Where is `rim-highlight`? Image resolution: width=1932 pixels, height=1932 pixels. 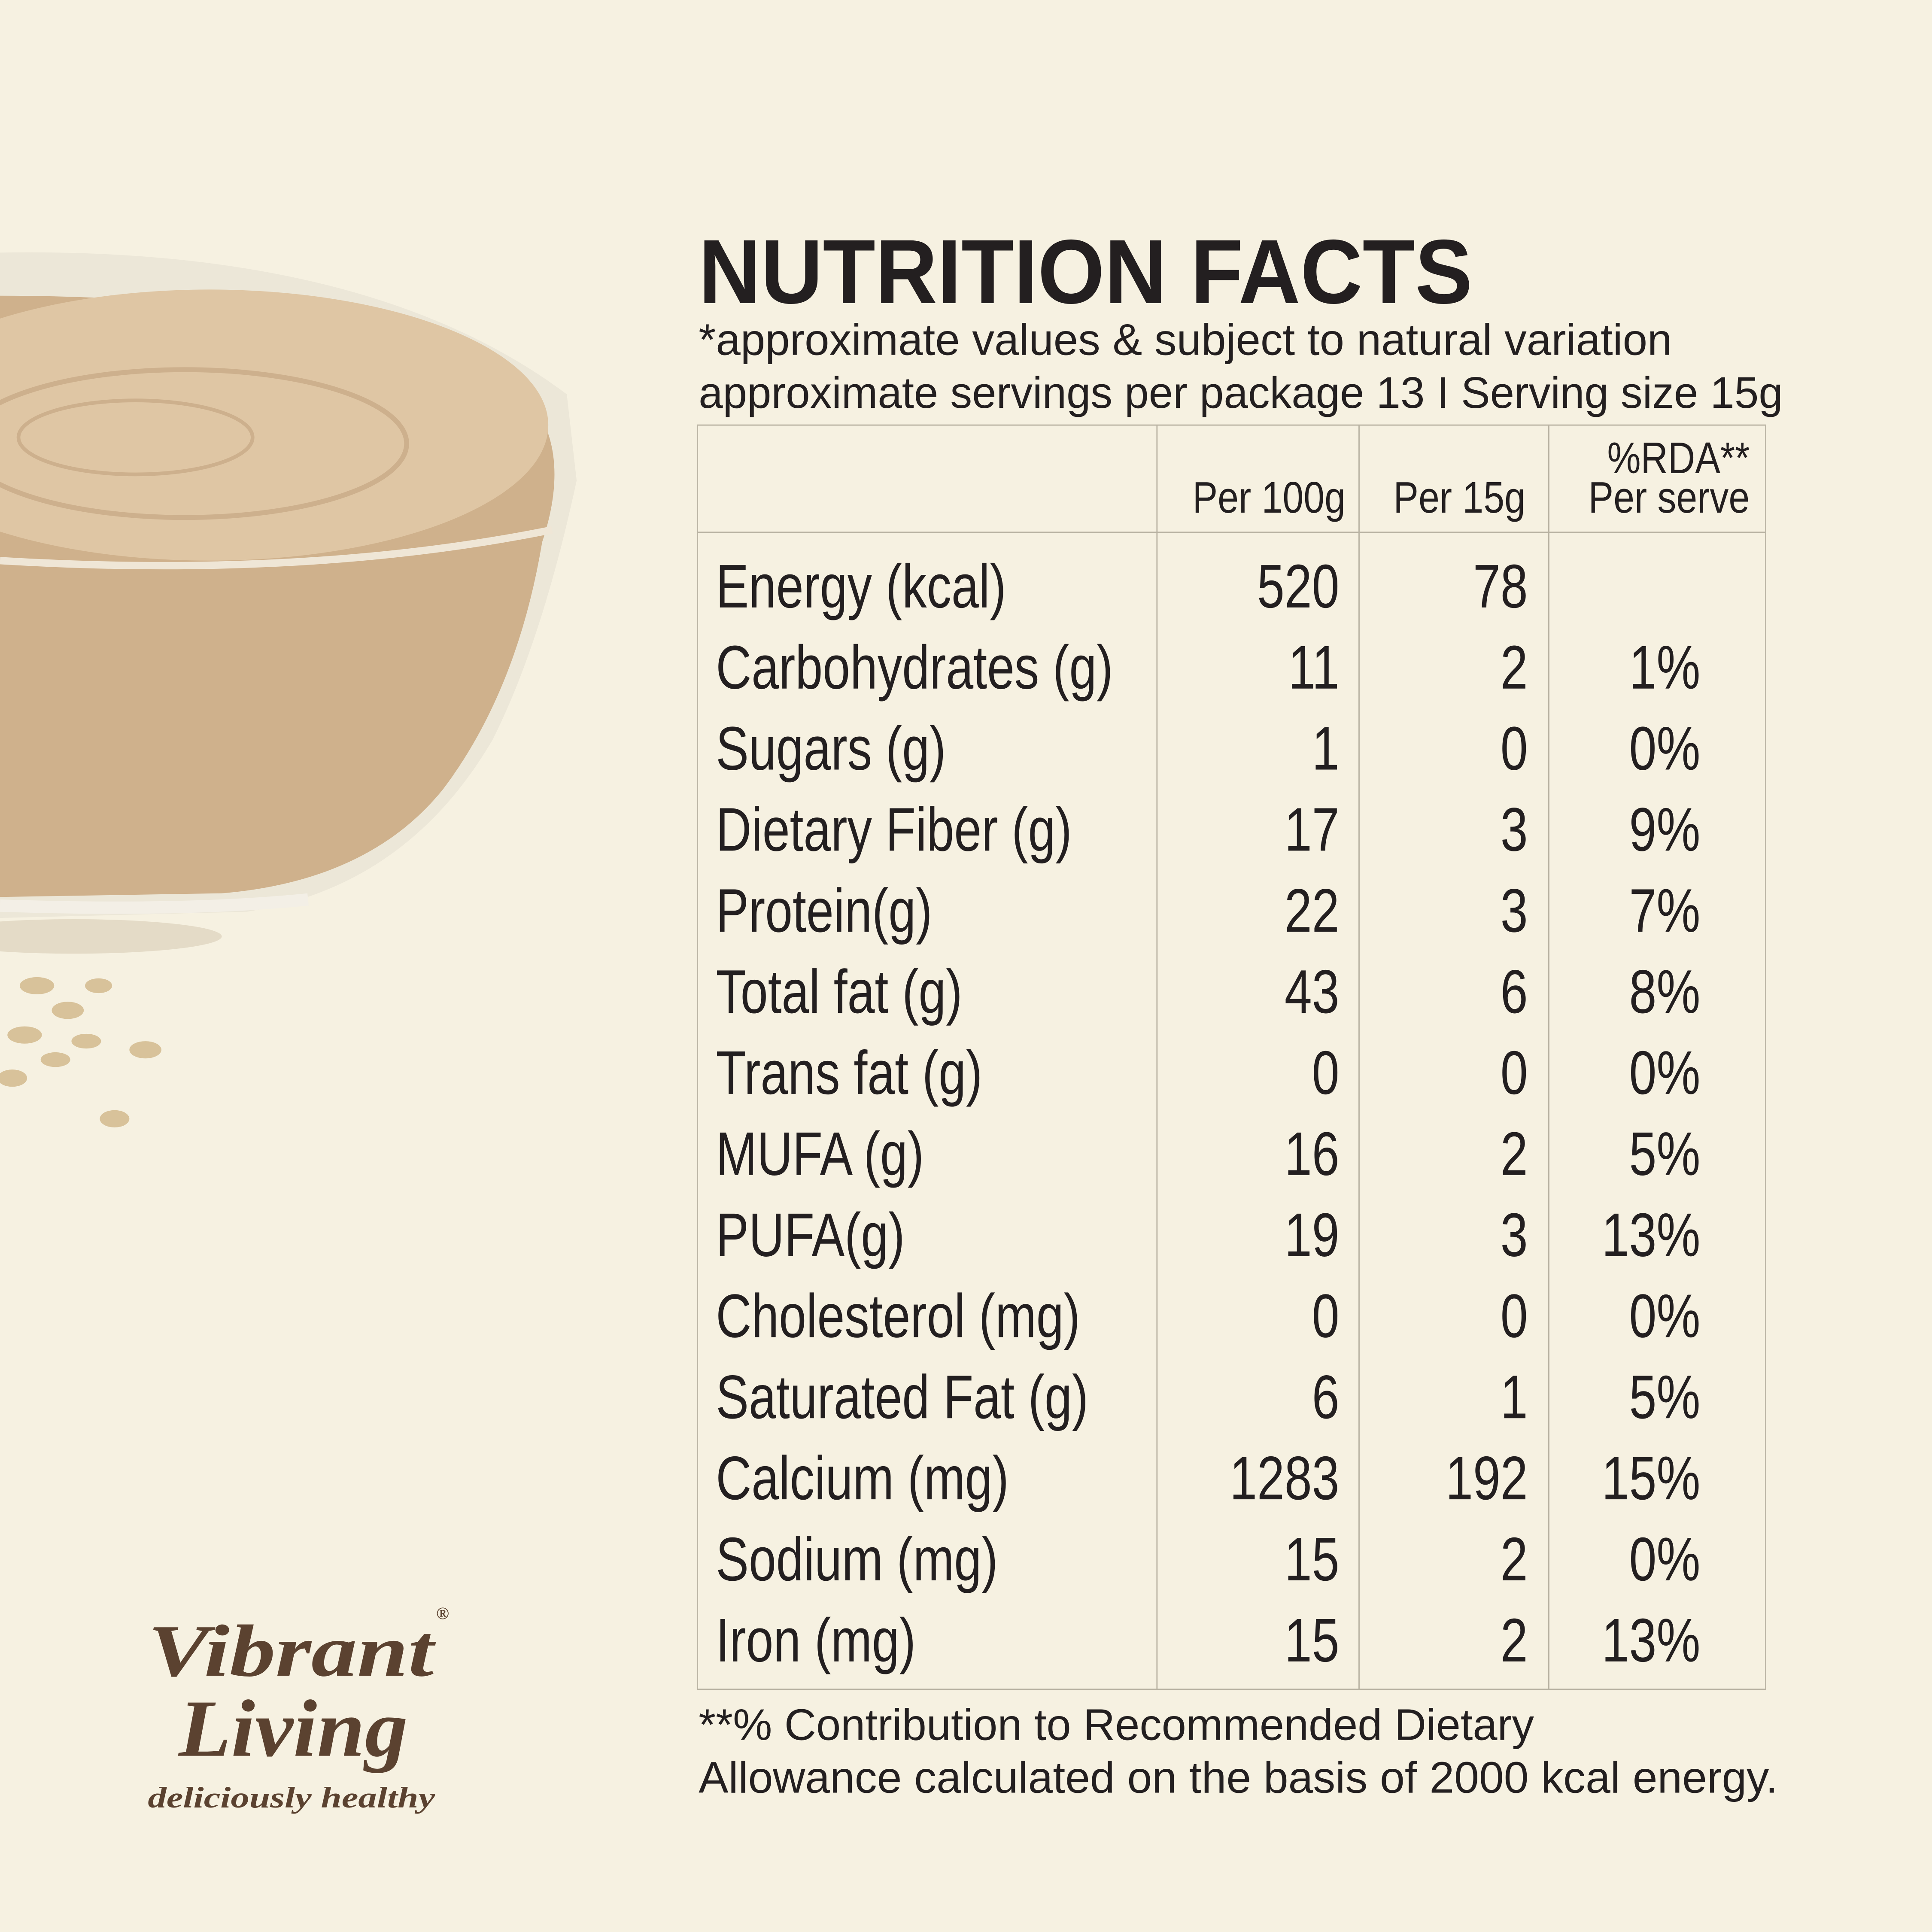
rim-highlight is located at coordinates (276, 548).